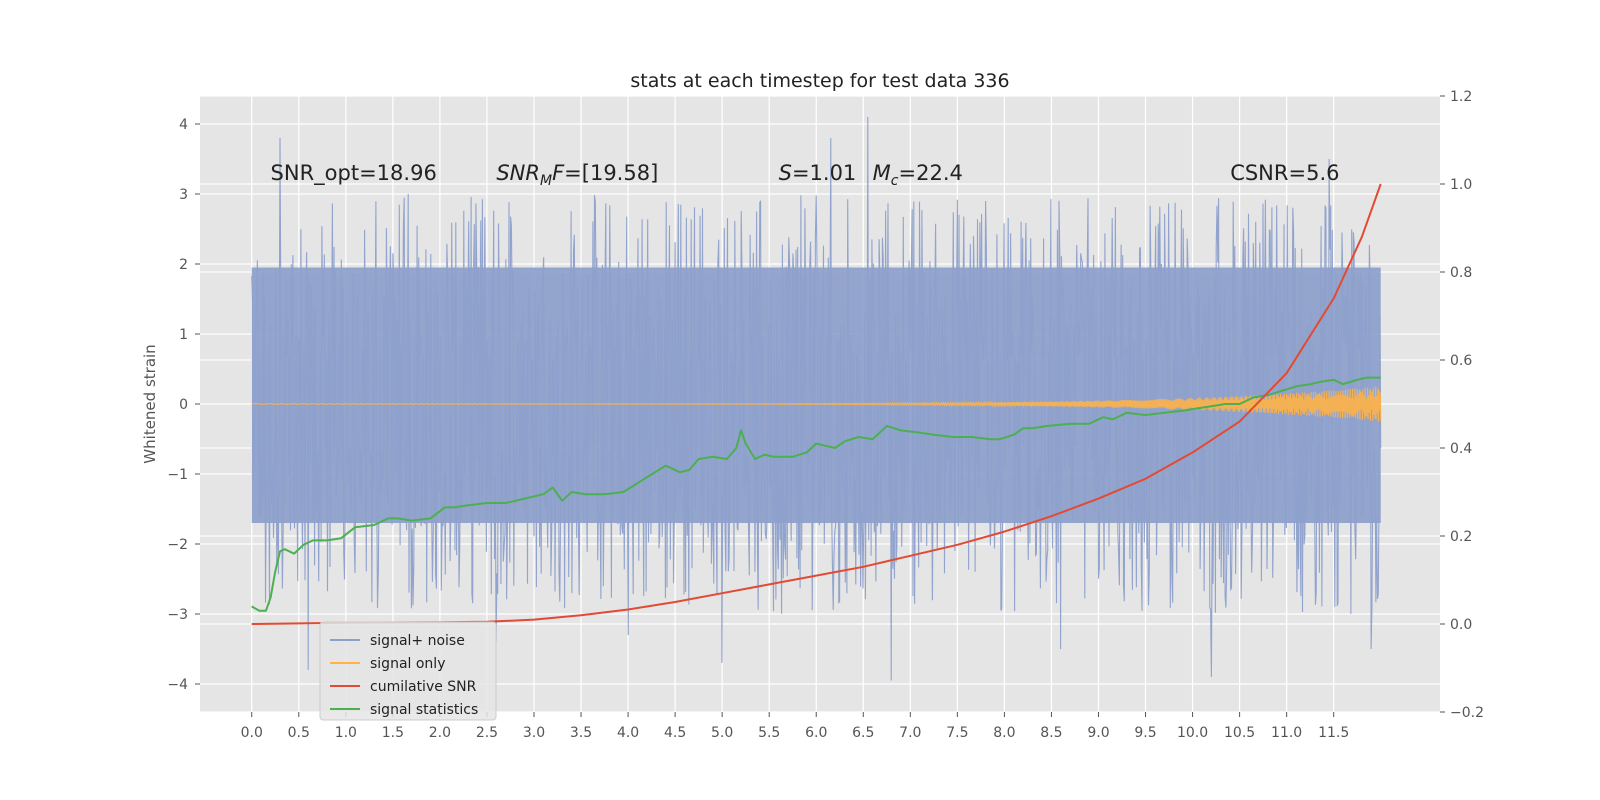 This screenshot has width=1600, height=800. What do you see at coordinates (1461, 625) in the screenshot?
I see `y2-tick-label: 0.0` at bounding box center [1461, 625].